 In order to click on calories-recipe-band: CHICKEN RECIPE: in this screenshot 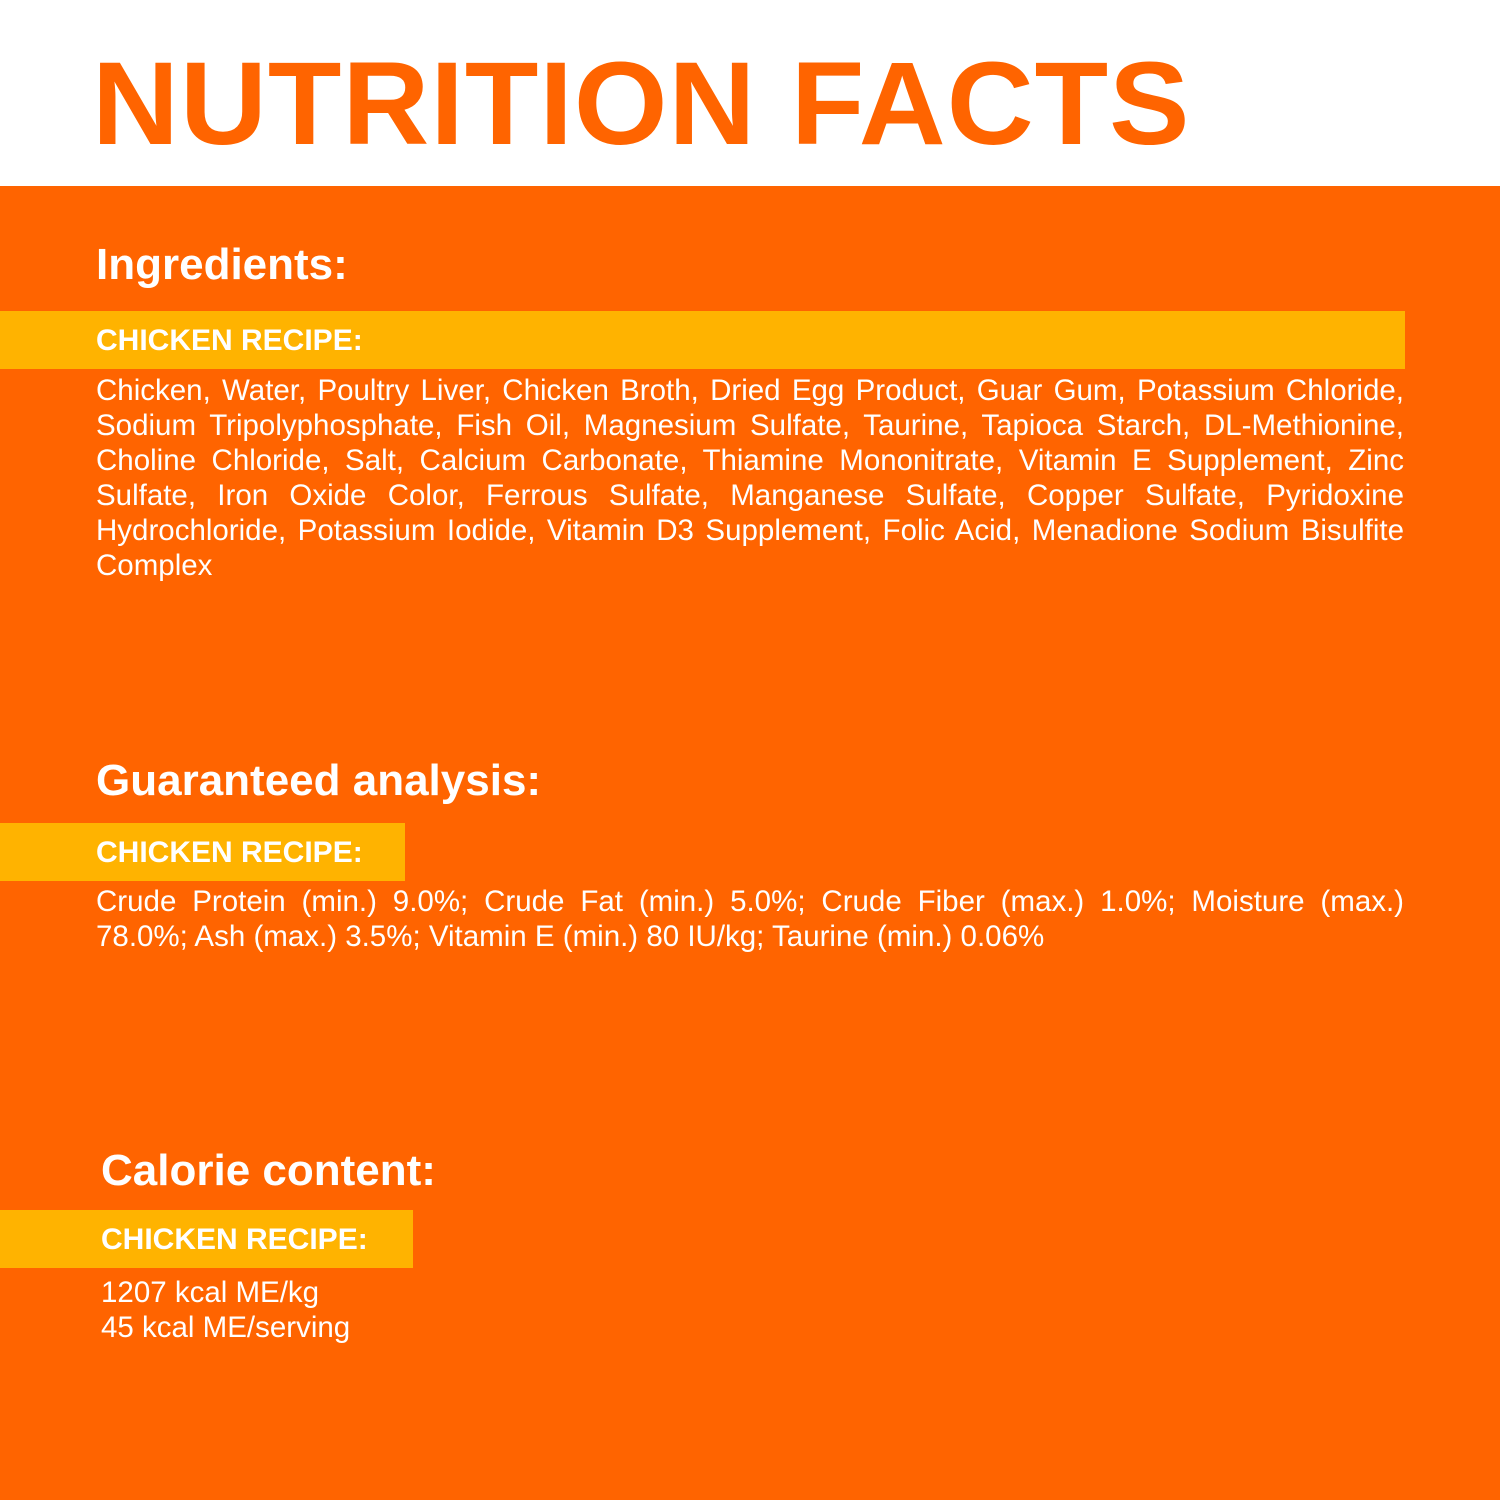, I will do `click(206, 1239)`.